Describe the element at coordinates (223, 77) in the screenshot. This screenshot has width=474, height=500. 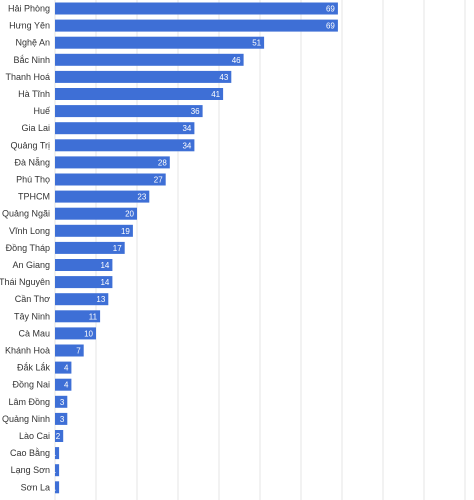
I see `value-label: 43` at that location.